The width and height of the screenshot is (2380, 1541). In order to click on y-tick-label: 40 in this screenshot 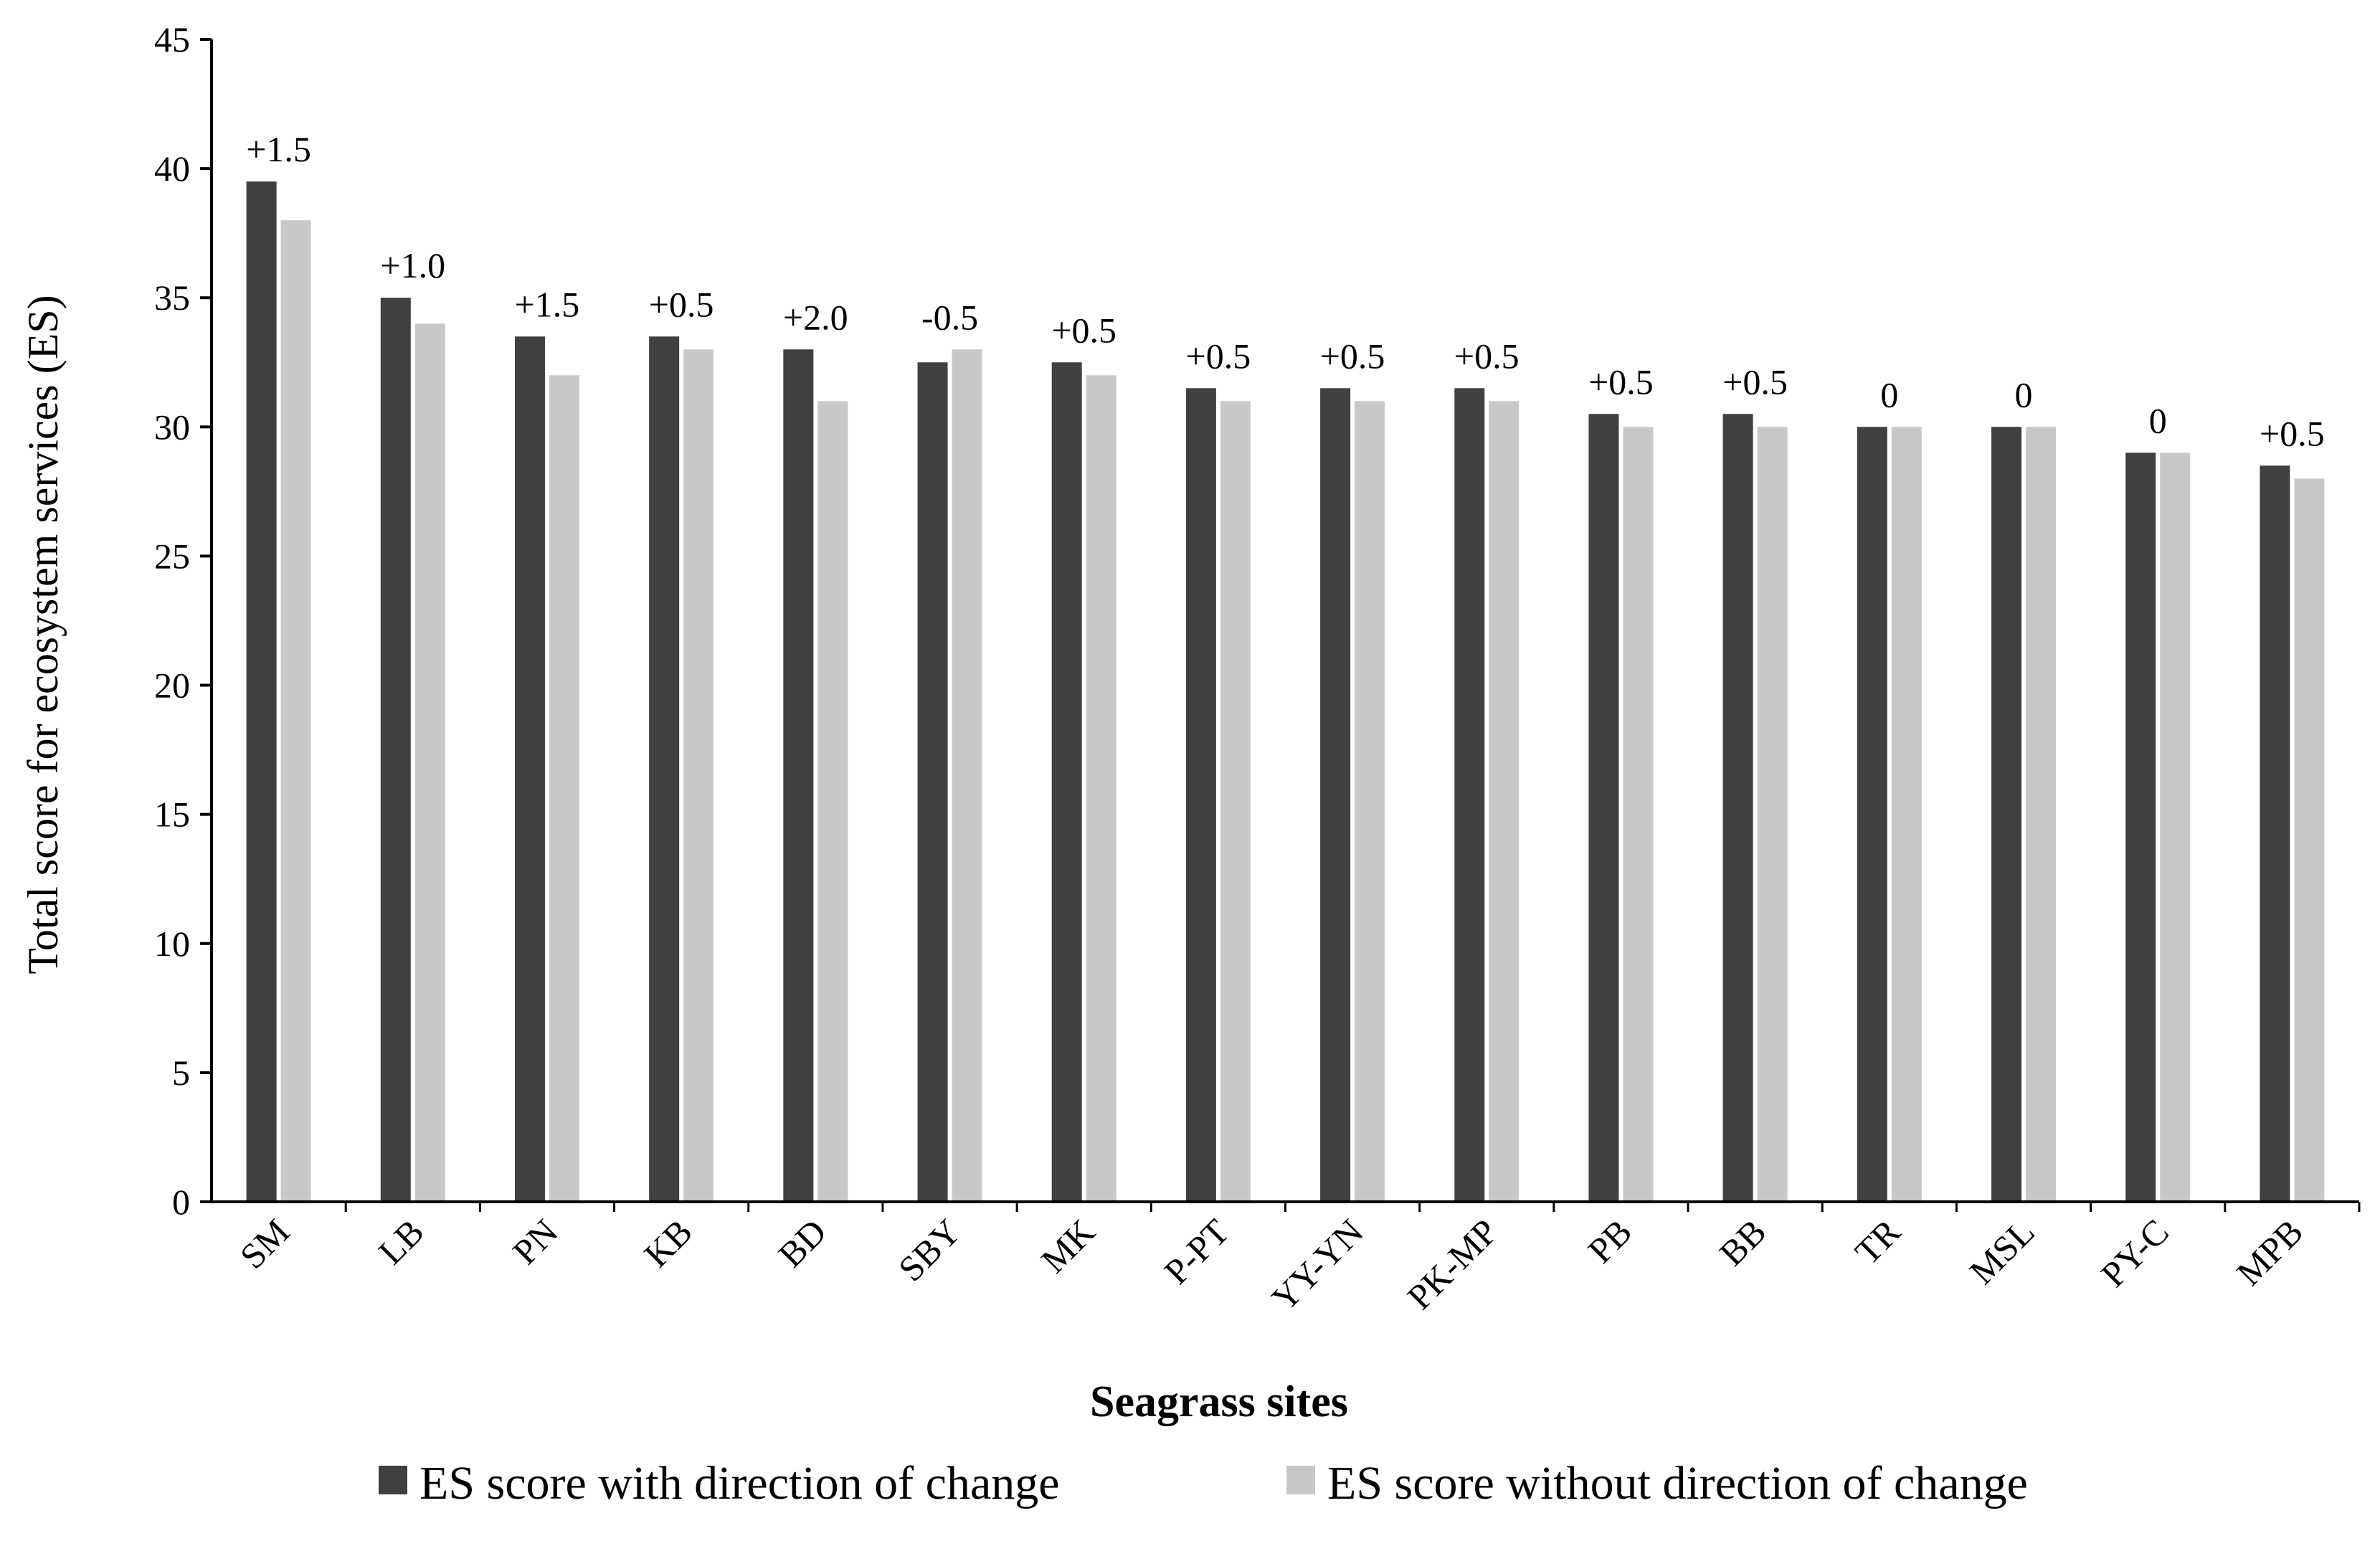, I will do `click(172, 168)`.